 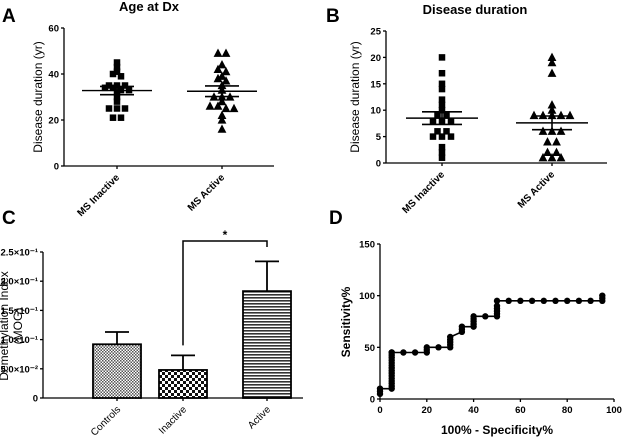 What do you see at coordinates (369, 348) in the screenshot?
I see `panel-d-y-tick-label: 50` at bounding box center [369, 348].